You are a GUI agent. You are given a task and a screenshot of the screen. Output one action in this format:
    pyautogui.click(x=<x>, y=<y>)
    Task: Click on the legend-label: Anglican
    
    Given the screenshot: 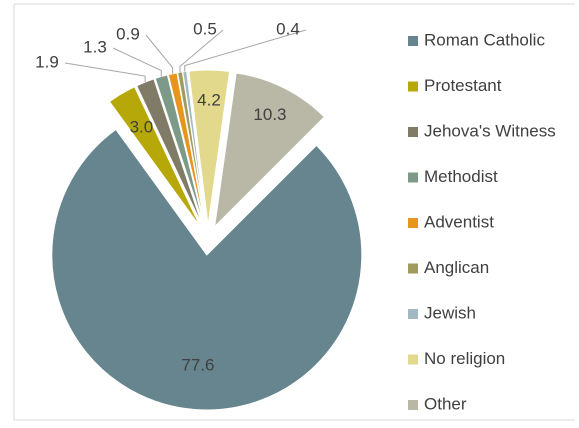 What is the action you would take?
    pyautogui.click(x=456, y=267)
    